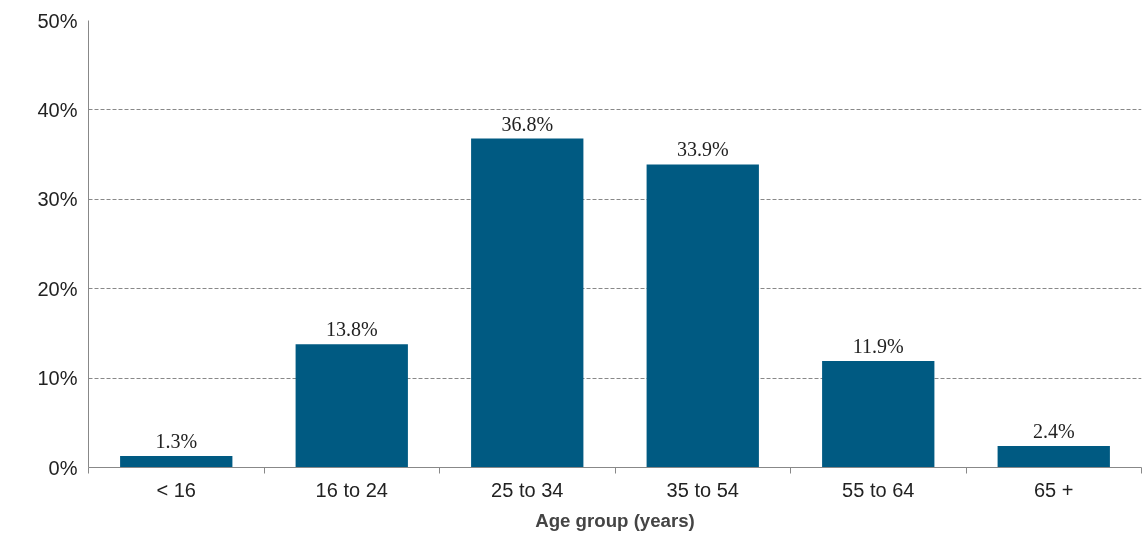 This screenshot has width=1147, height=533. What do you see at coordinates (57, 20) in the screenshot?
I see `y-tick-label: 50%` at bounding box center [57, 20].